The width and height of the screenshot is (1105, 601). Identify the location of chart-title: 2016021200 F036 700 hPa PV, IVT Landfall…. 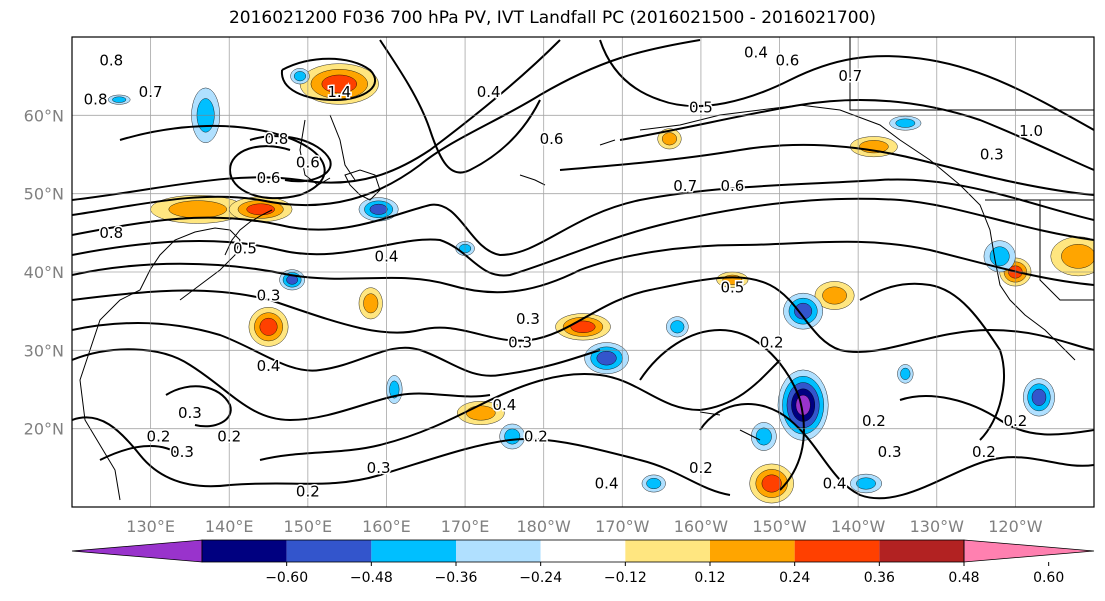
(552, 18).